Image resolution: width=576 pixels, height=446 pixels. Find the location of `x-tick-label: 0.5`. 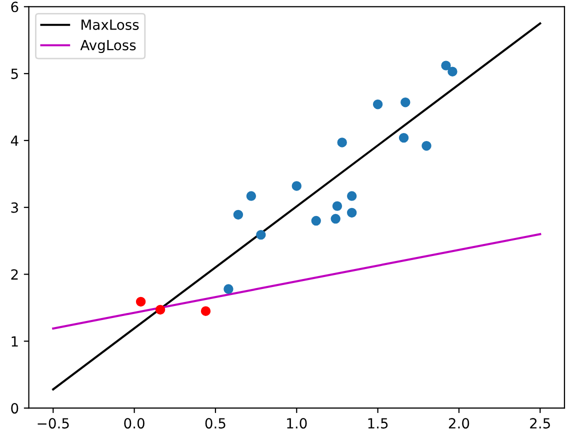

x-tick-label: 0.5 is located at coordinates (215, 423).